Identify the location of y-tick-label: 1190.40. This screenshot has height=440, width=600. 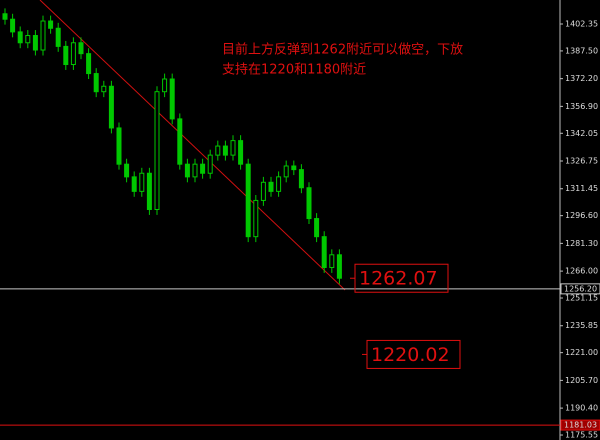
(581, 408).